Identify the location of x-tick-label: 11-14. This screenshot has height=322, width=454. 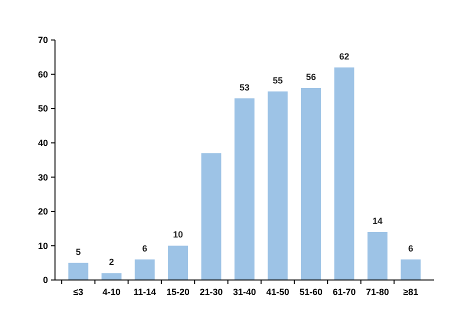
(145, 292).